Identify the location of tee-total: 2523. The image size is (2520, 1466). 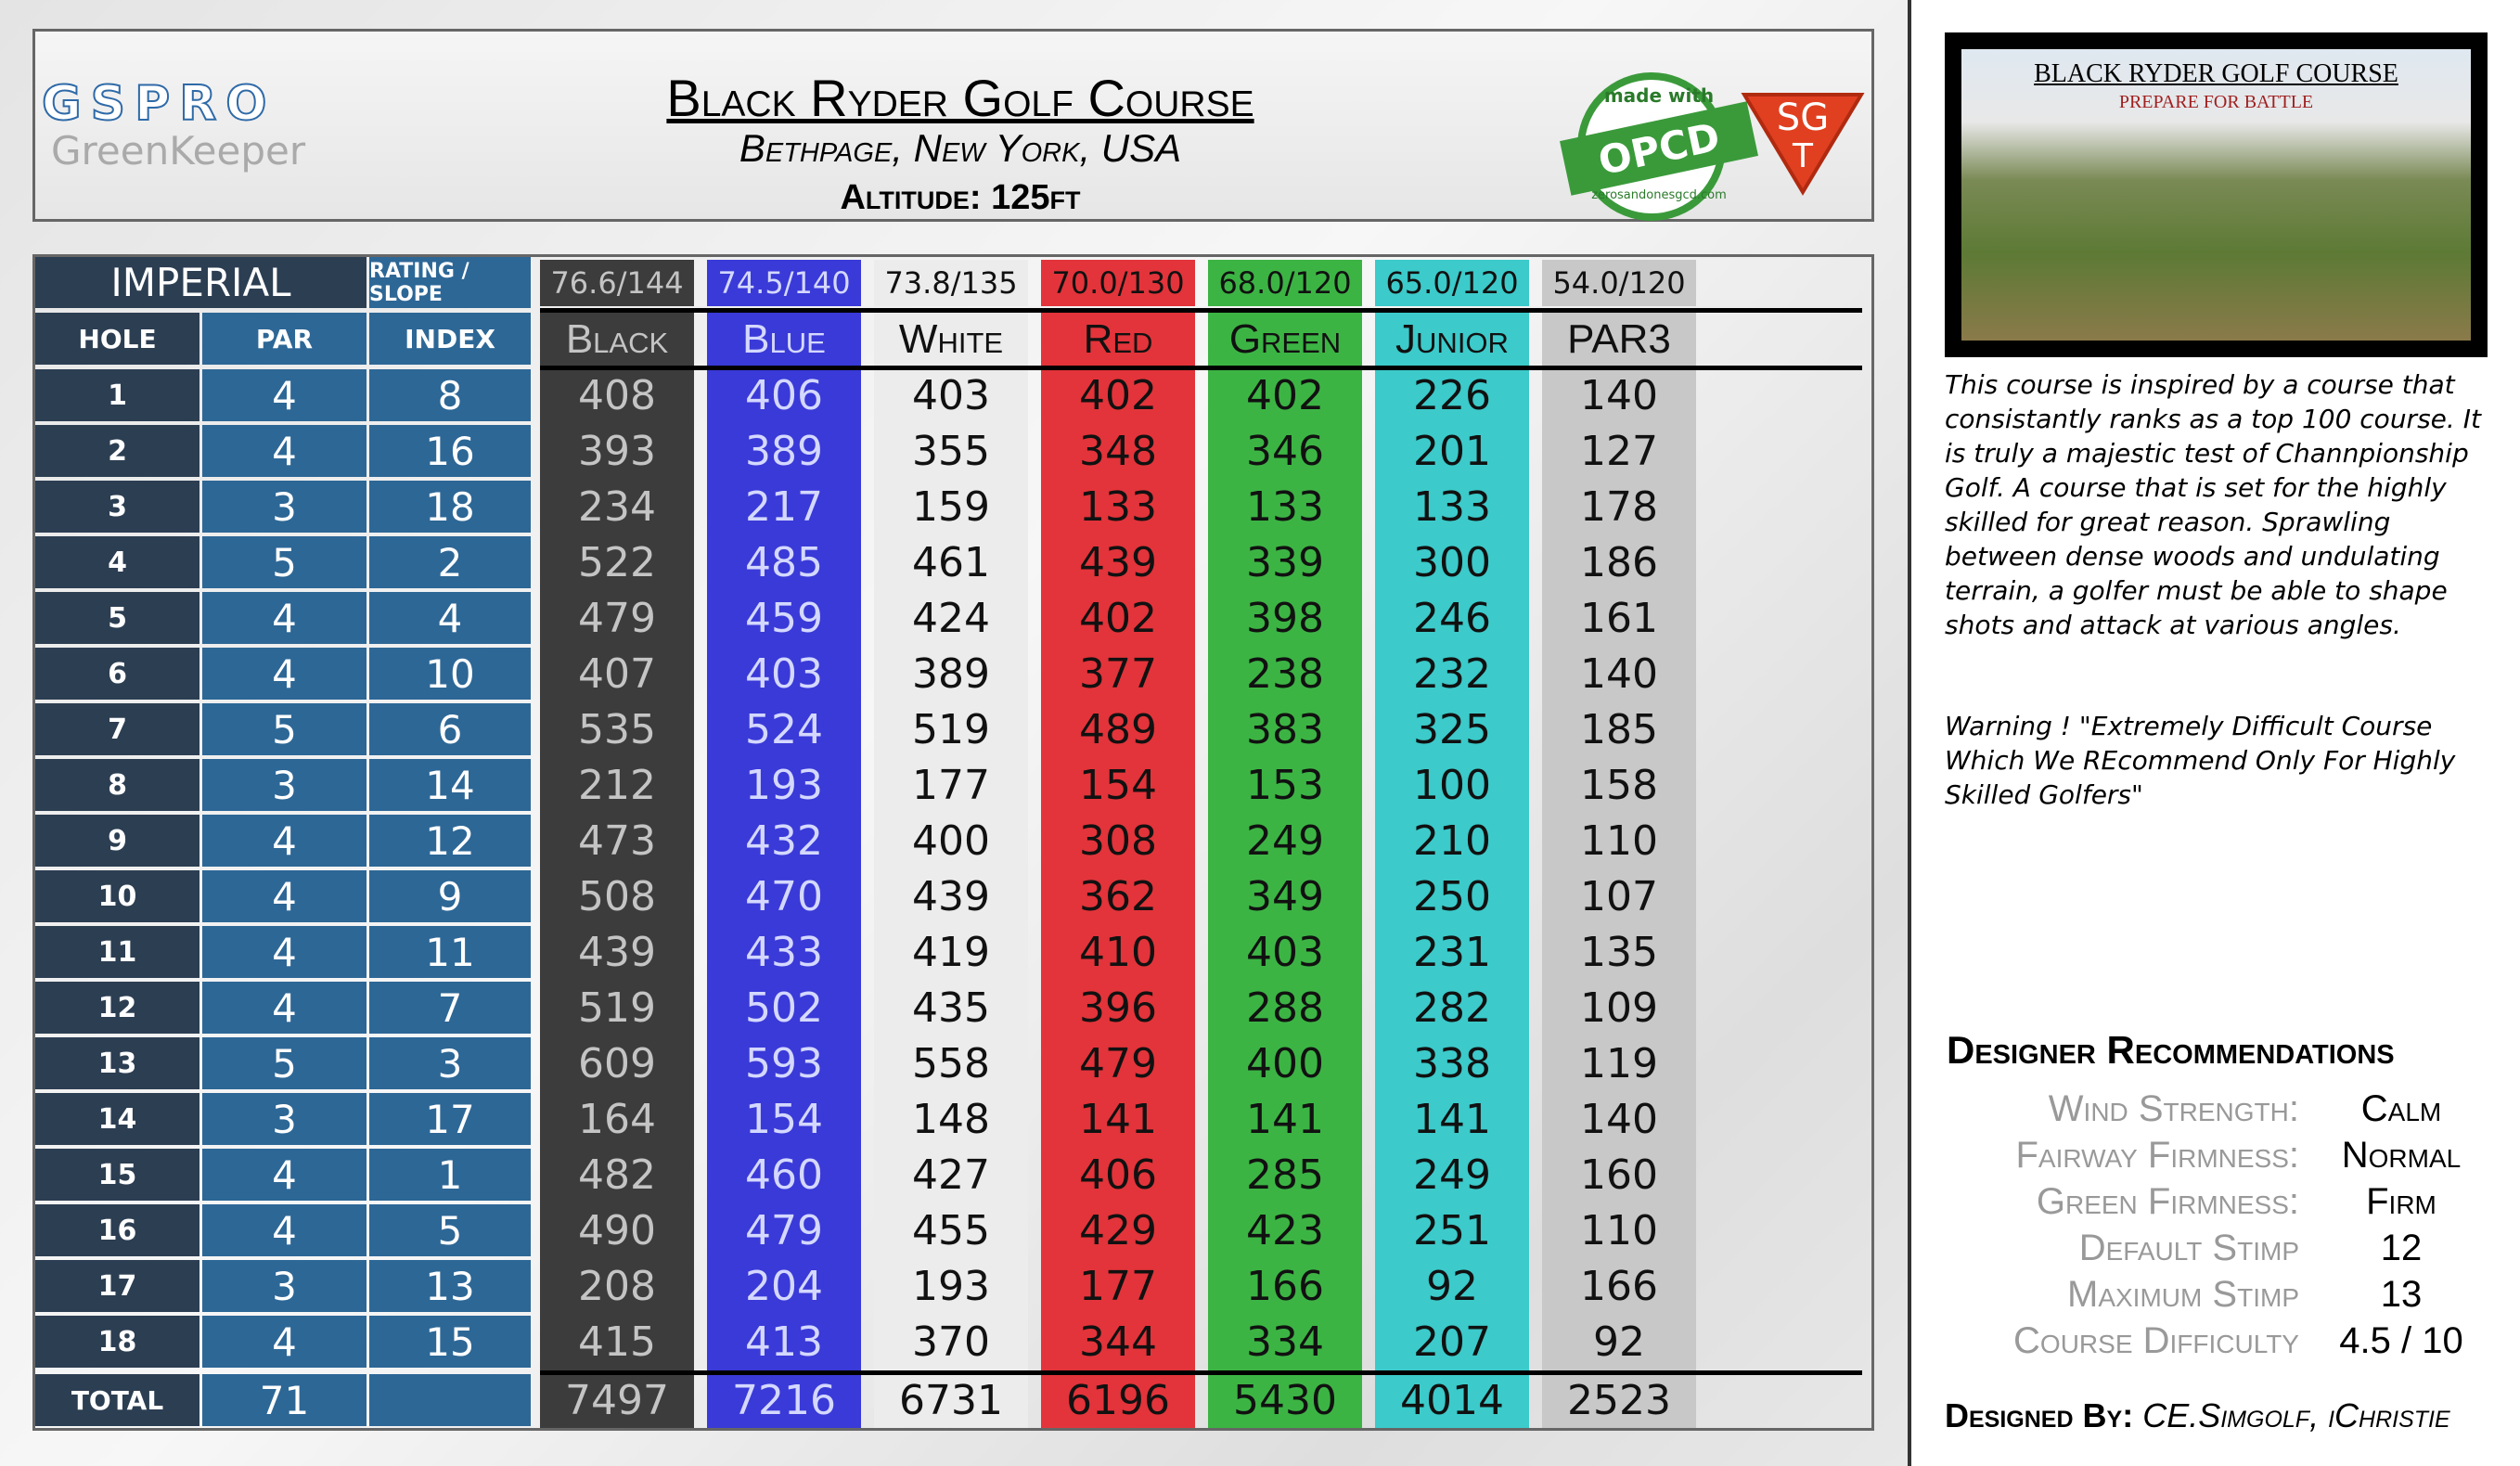
(1619, 1400).